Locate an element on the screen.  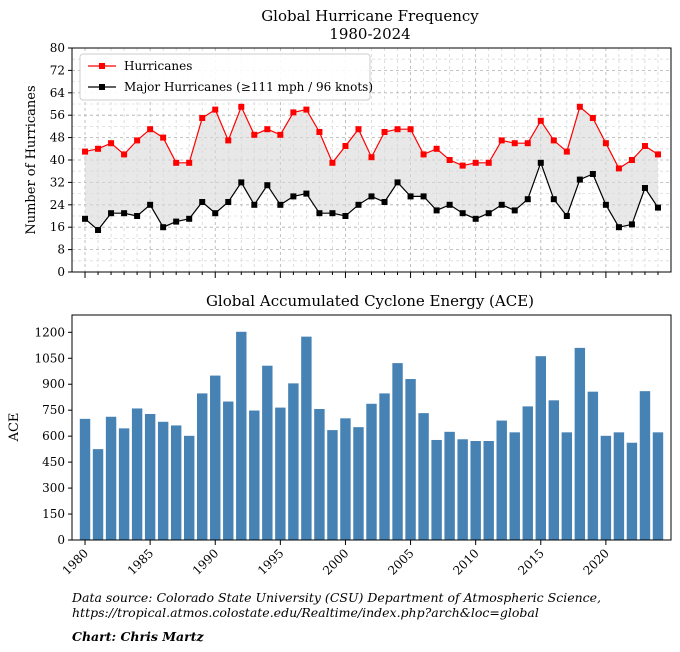
y-tick-label: 56 is located at coordinates (57, 115).